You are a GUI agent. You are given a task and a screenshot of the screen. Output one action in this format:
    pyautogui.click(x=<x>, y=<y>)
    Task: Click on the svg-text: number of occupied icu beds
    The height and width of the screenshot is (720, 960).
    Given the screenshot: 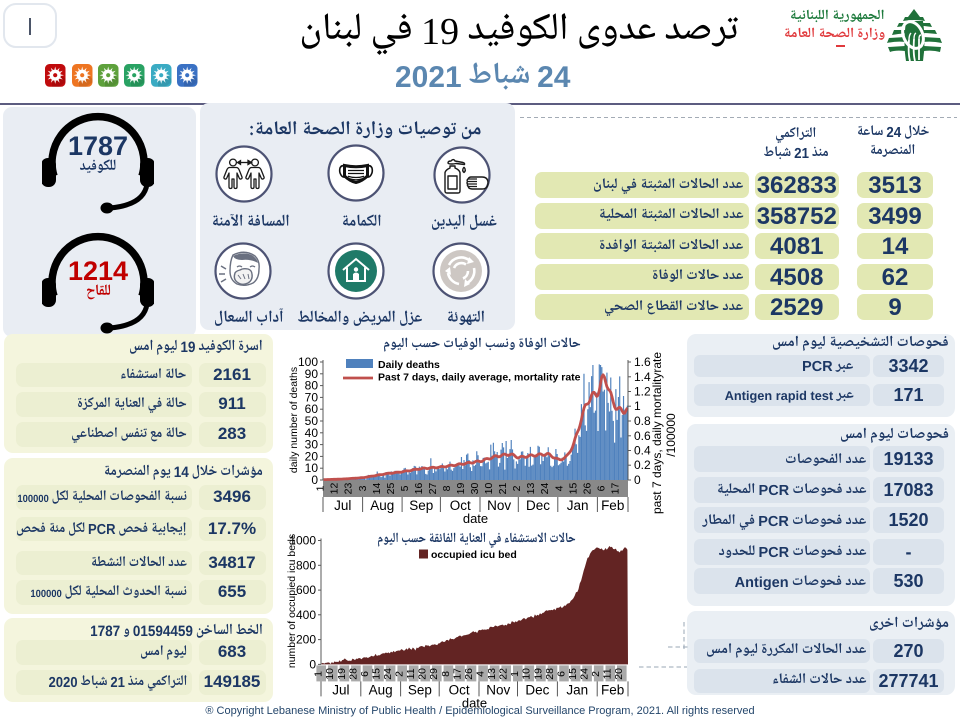 What is the action you would take?
    pyautogui.click(x=292, y=601)
    